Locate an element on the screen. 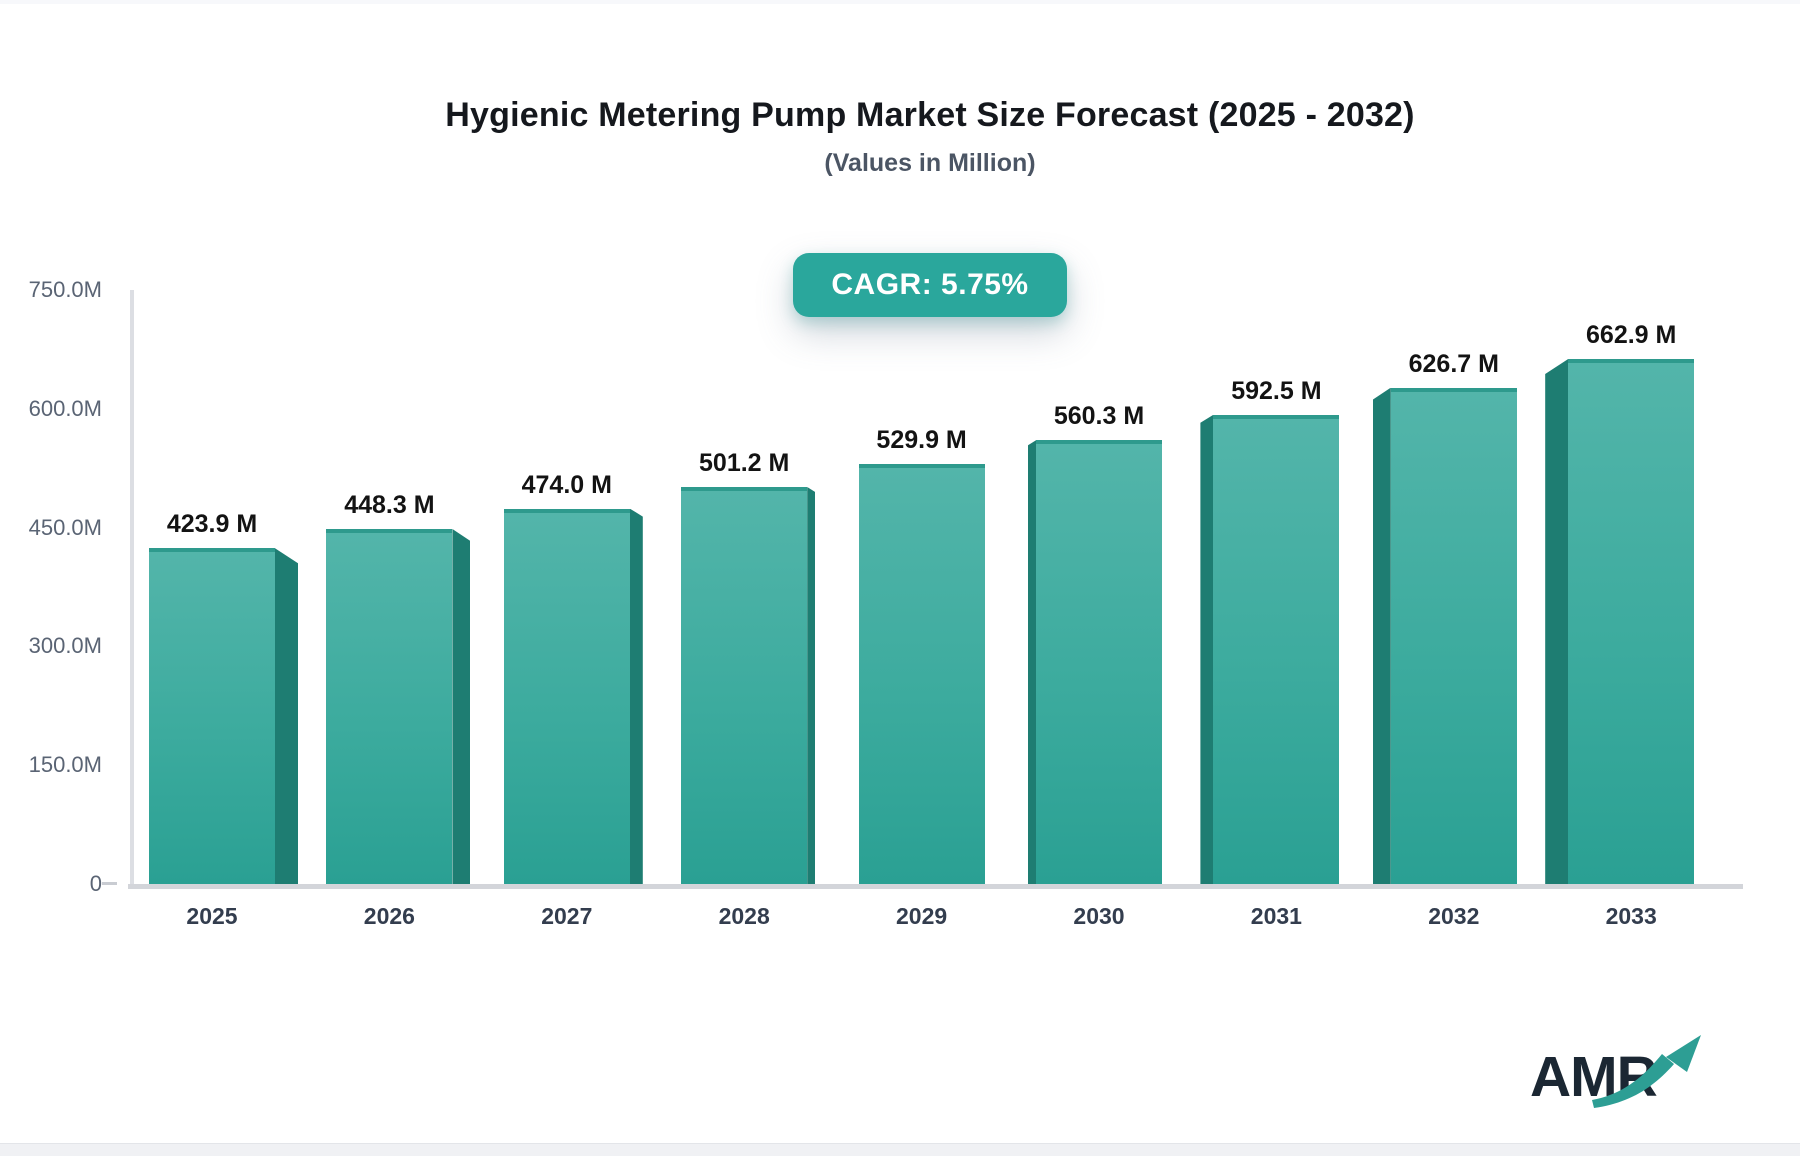 The width and height of the screenshot is (1800, 1156). y-tick-label: 750.0M is located at coordinates (65, 289).